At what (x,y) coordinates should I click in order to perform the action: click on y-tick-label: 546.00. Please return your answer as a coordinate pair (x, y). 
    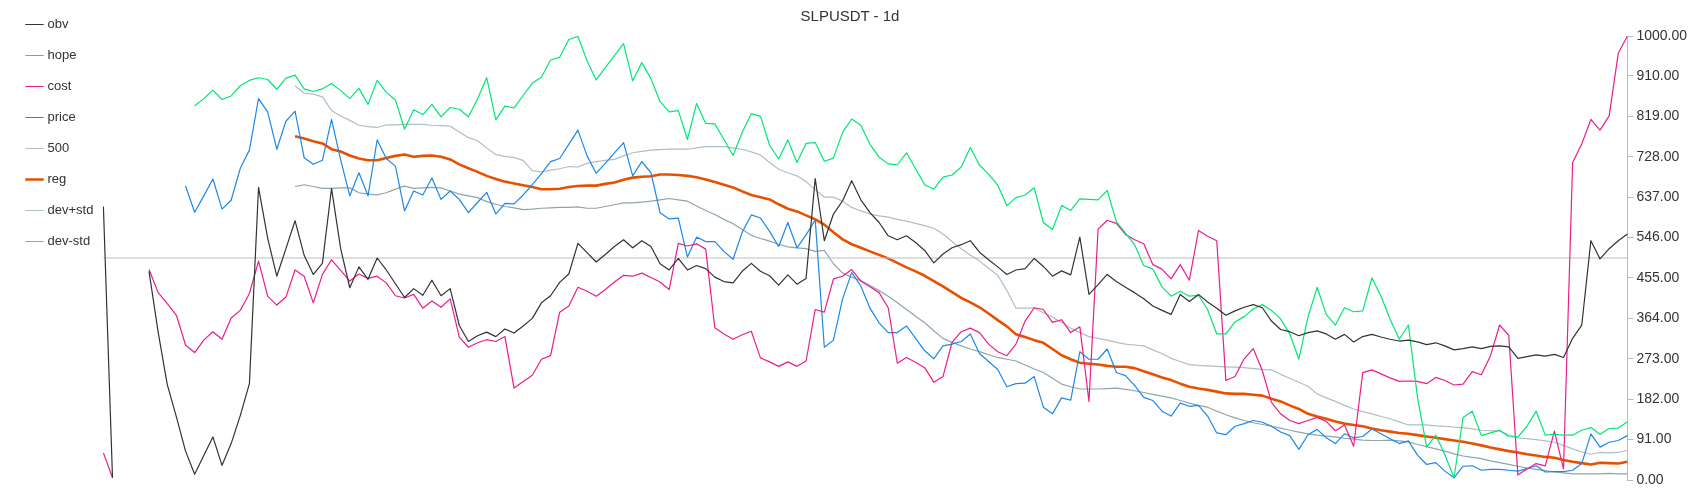
    Looking at the image, I should click on (1658, 236).